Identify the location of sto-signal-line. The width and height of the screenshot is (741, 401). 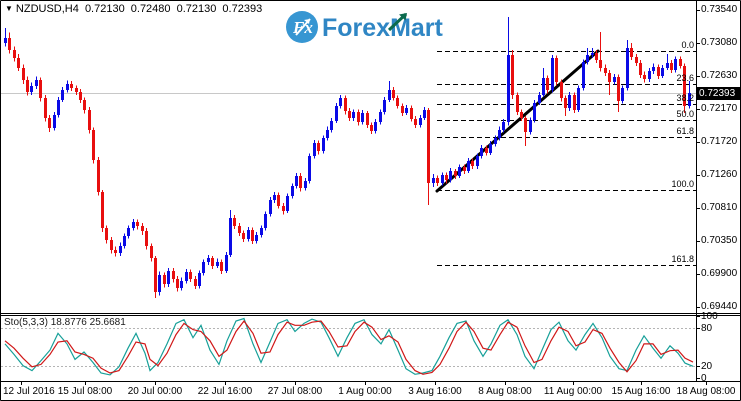
(349, 347).